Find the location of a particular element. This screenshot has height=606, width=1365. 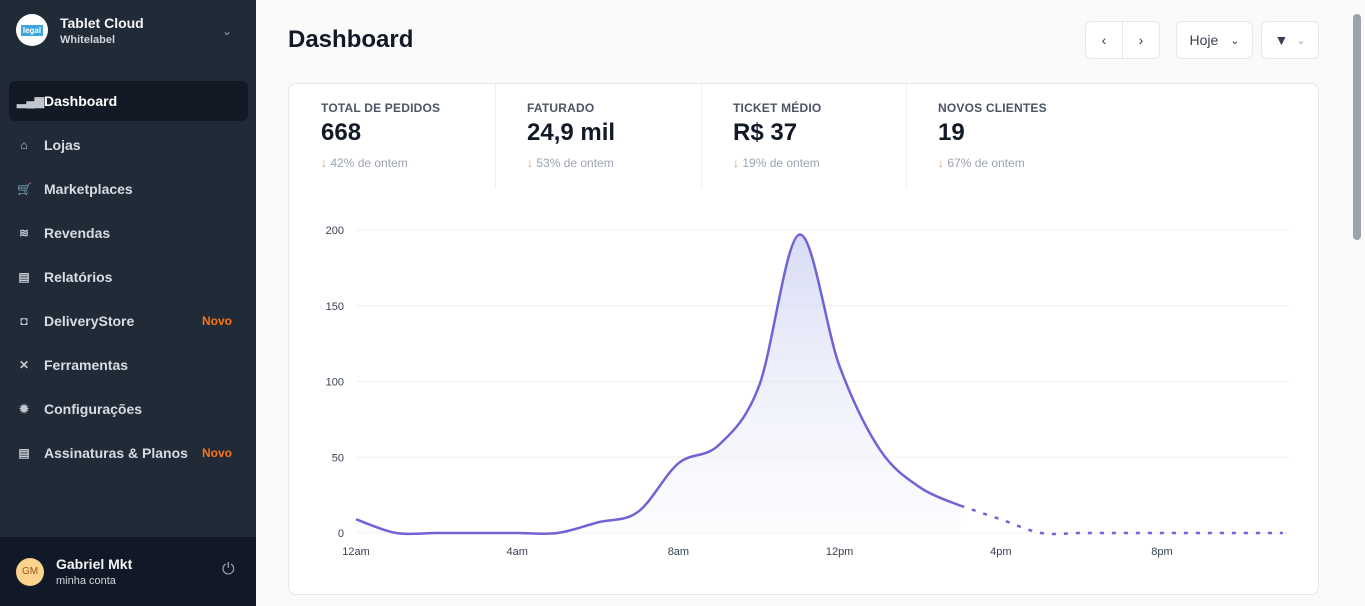

stat-value: 24,9 mil is located at coordinates (571, 132).